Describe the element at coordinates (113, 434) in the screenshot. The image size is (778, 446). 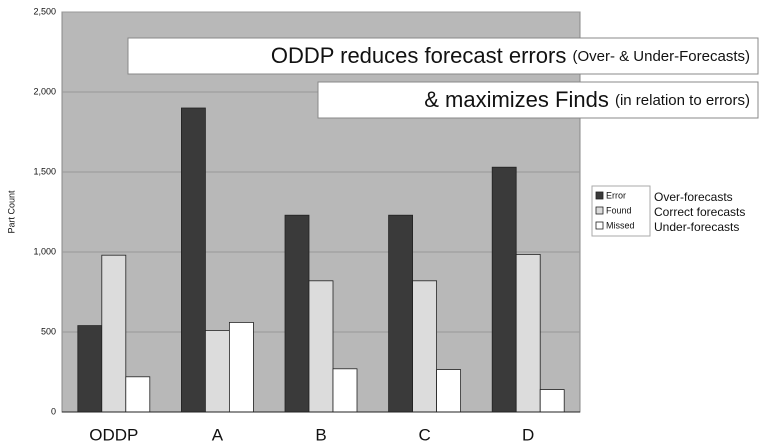
I see `x-tick-label: ODDP` at that location.